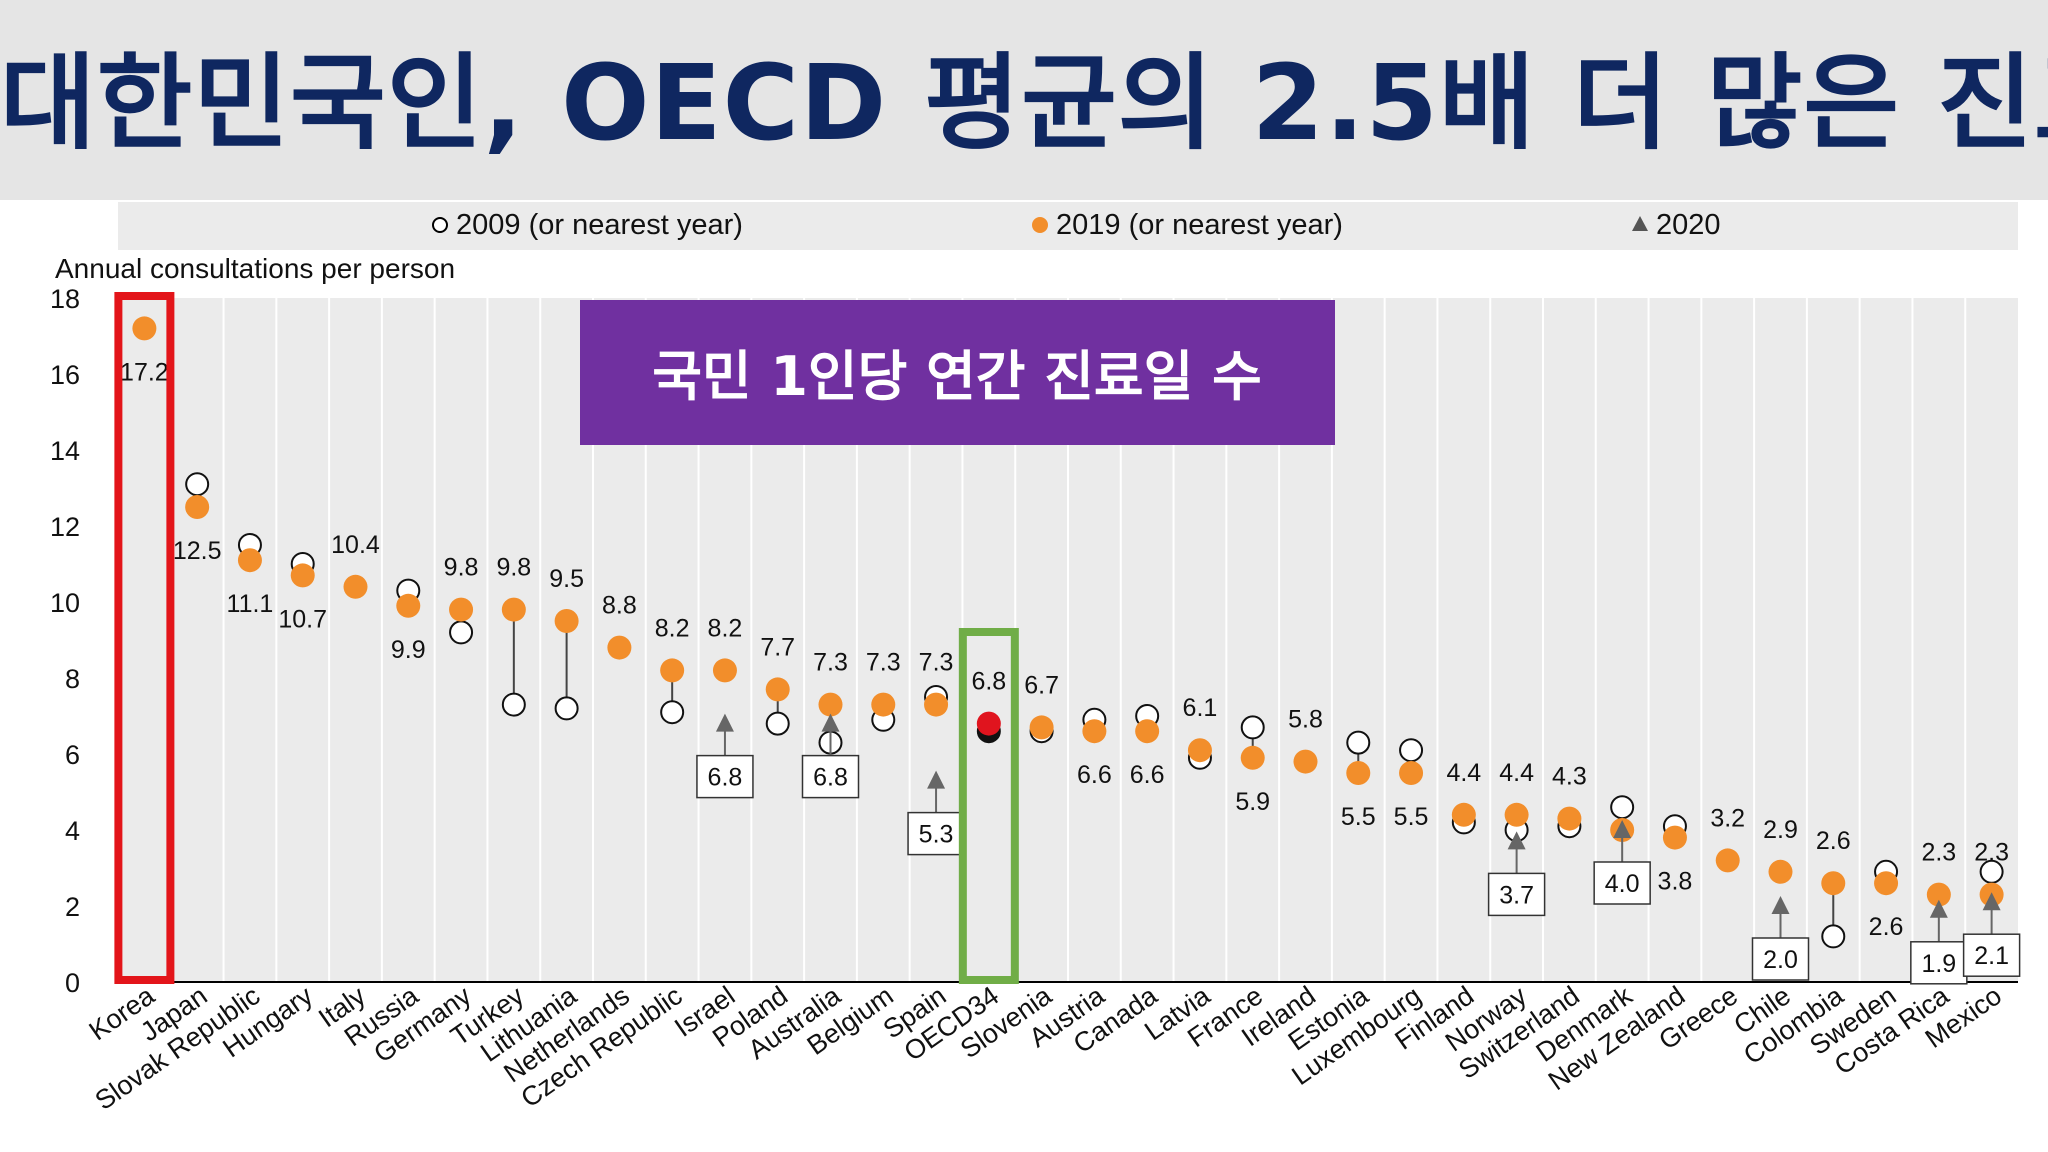  I want to click on value-label: 17.2, so click(144, 372).